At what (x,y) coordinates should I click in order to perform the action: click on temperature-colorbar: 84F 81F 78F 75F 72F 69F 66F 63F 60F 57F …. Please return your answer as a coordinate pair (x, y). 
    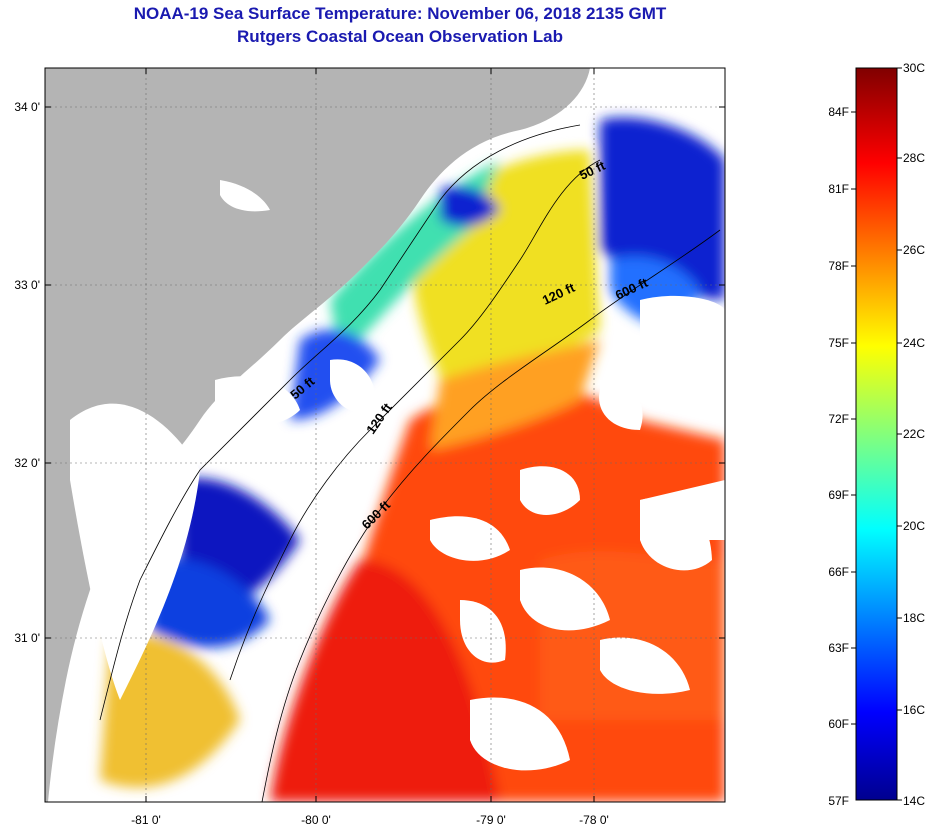
    Looking at the image, I should click on (876, 434).